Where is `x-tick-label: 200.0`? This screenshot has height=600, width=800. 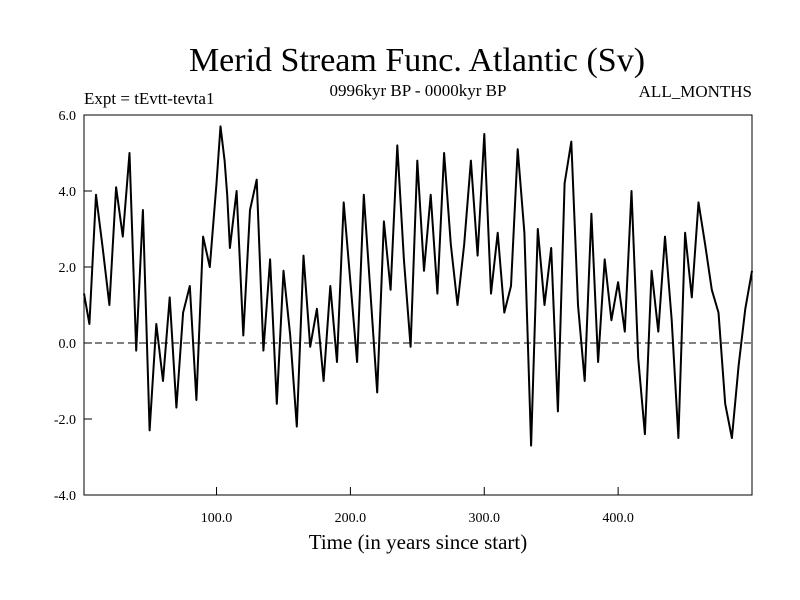 x-tick-label: 200.0 is located at coordinates (351, 518).